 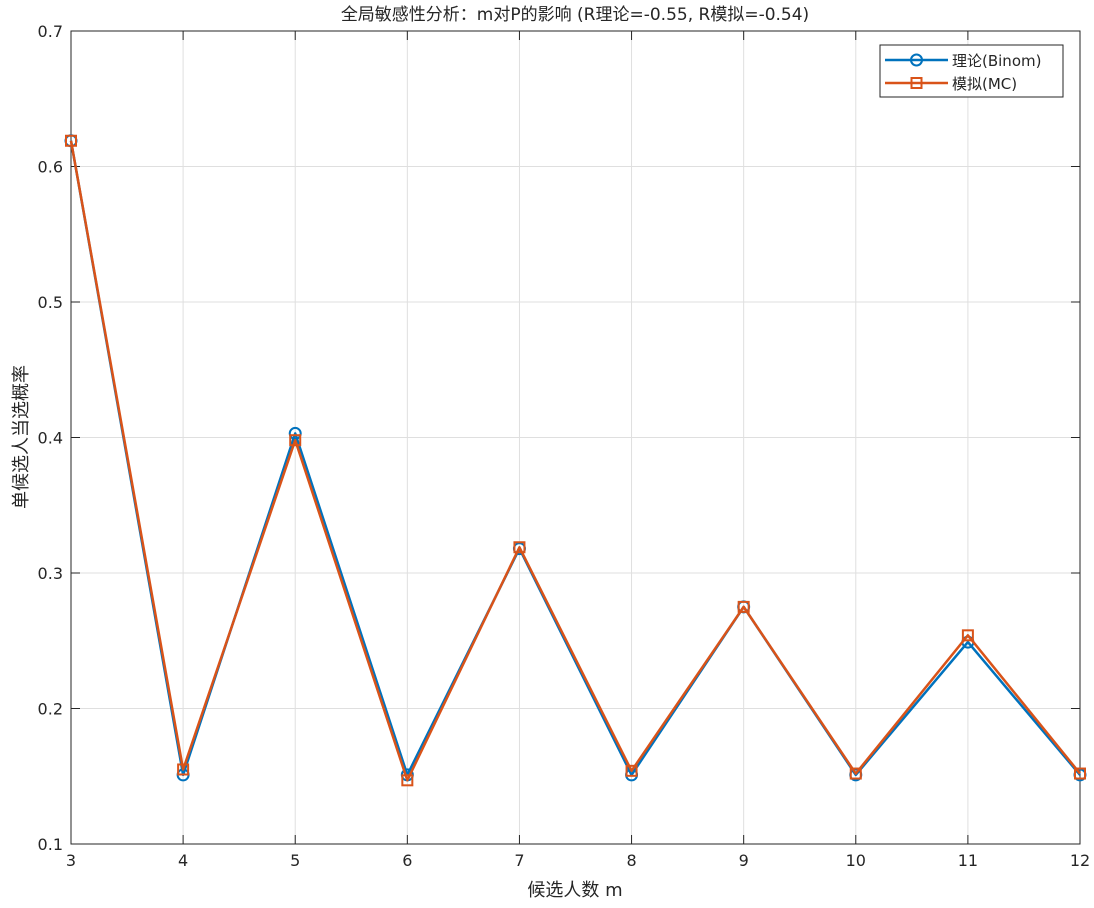 I want to click on y-tick-label: 0.2, so click(x=50, y=709).